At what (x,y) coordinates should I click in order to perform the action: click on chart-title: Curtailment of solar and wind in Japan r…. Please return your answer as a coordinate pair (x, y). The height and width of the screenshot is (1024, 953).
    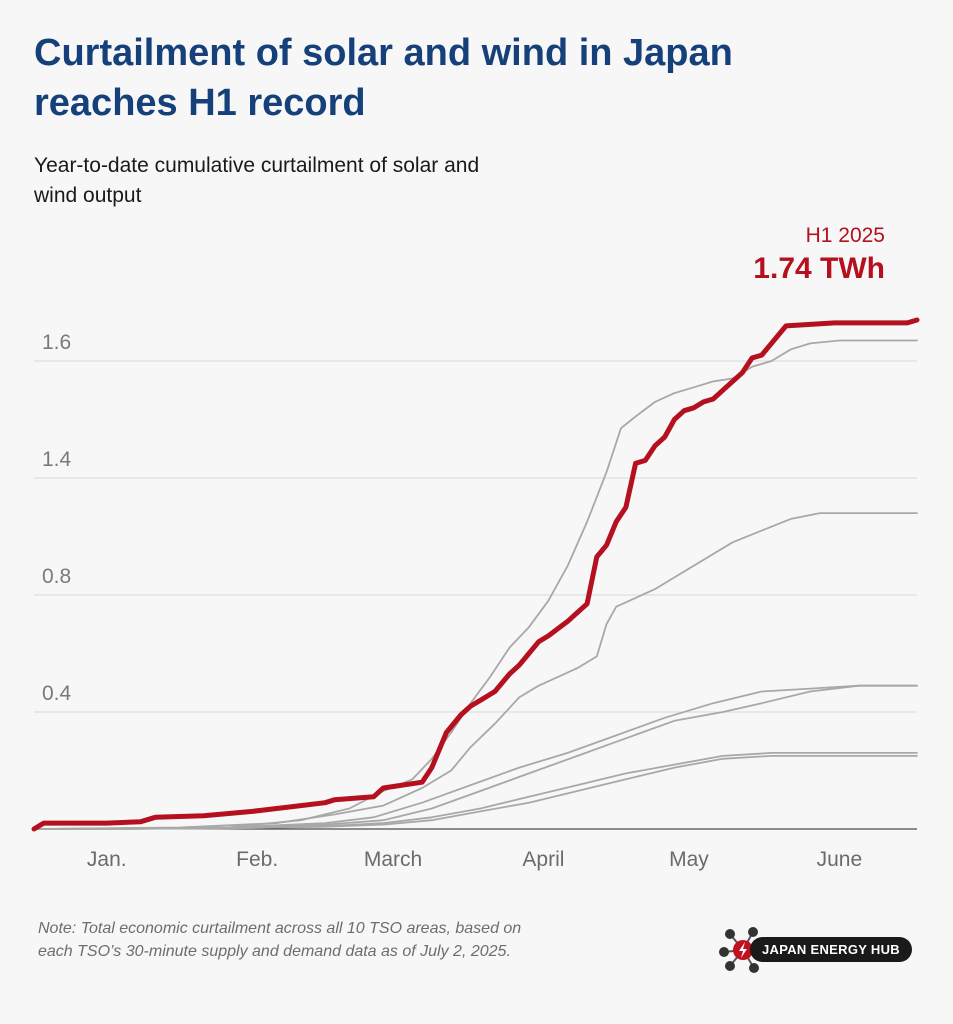
    Looking at the image, I should click on (383, 78).